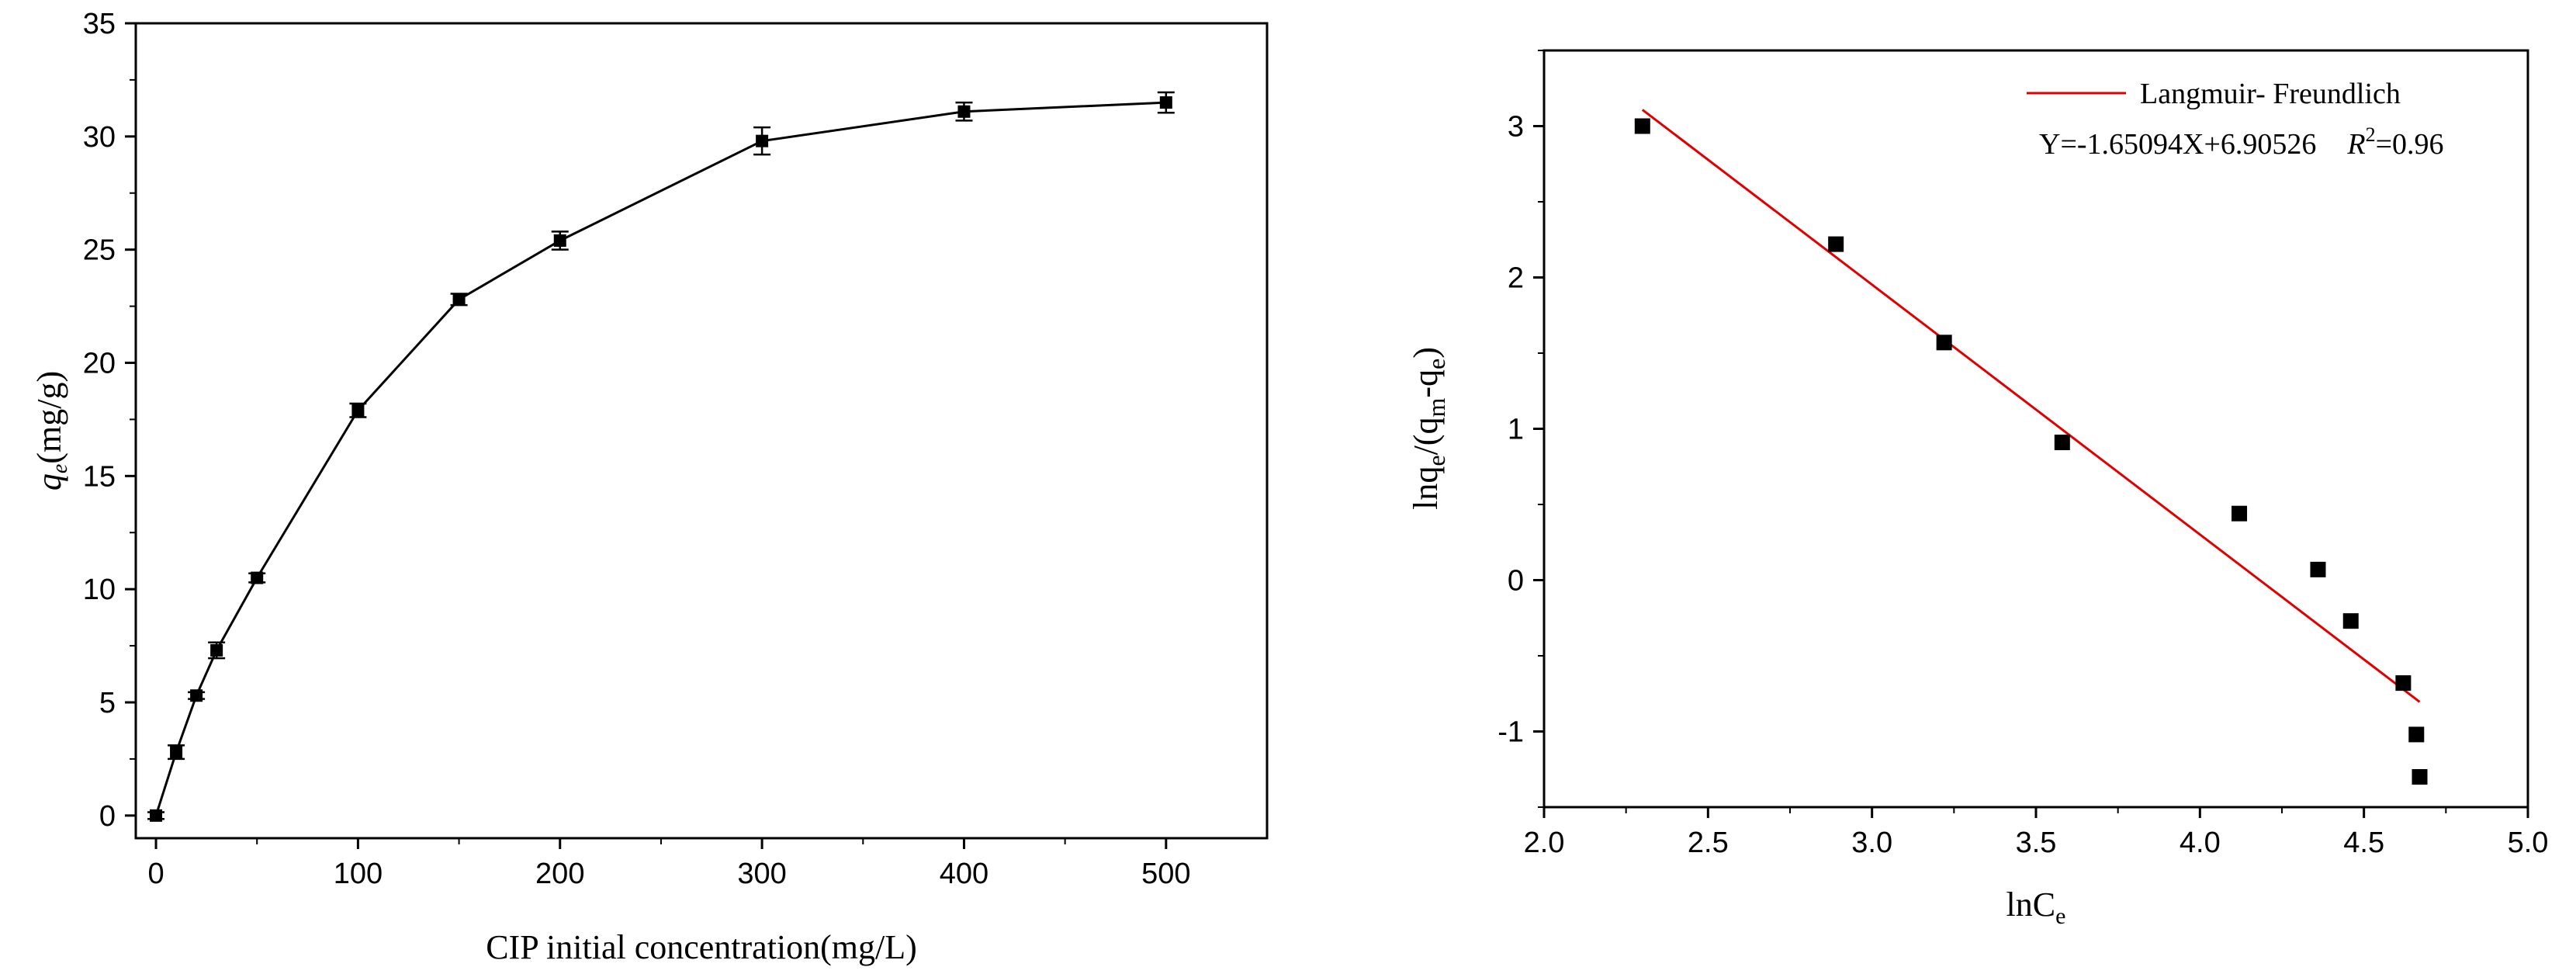 The height and width of the screenshot is (974, 2576). I want to click on fit-equation: Y=-1.65094X+6.90526 R2=0.96, so click(2241, 142).